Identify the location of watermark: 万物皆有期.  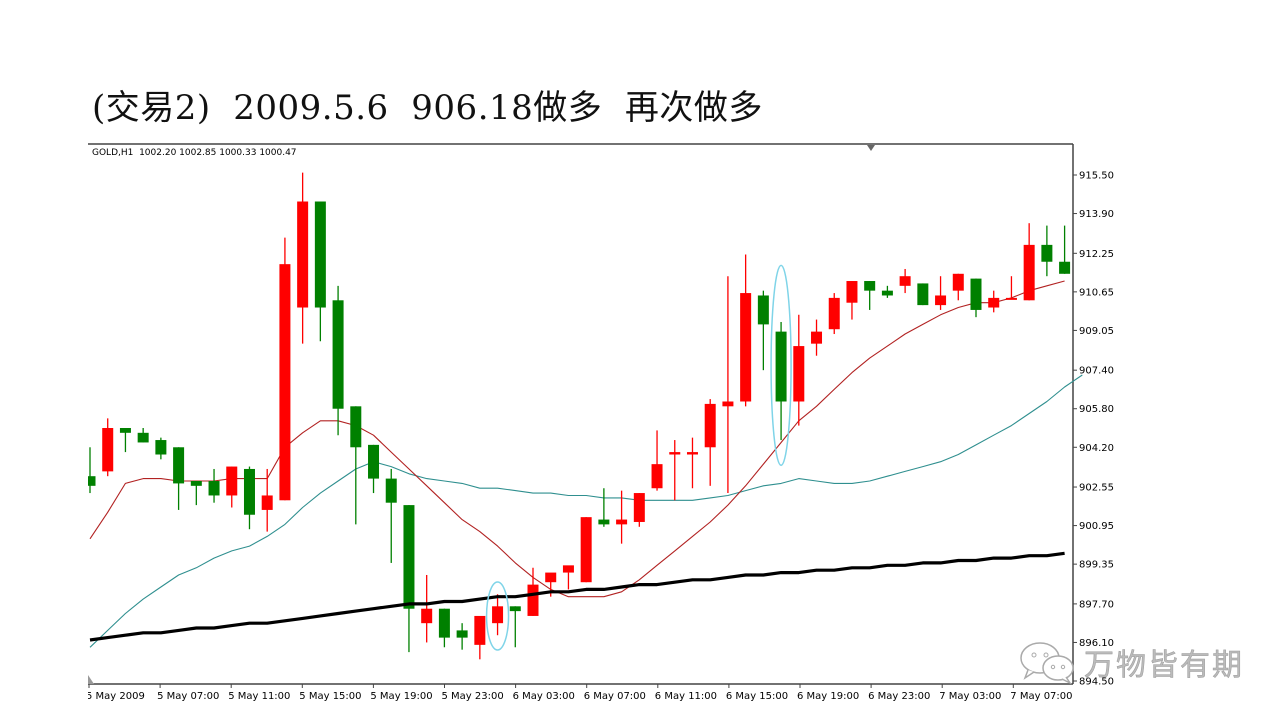
(1131, 662).